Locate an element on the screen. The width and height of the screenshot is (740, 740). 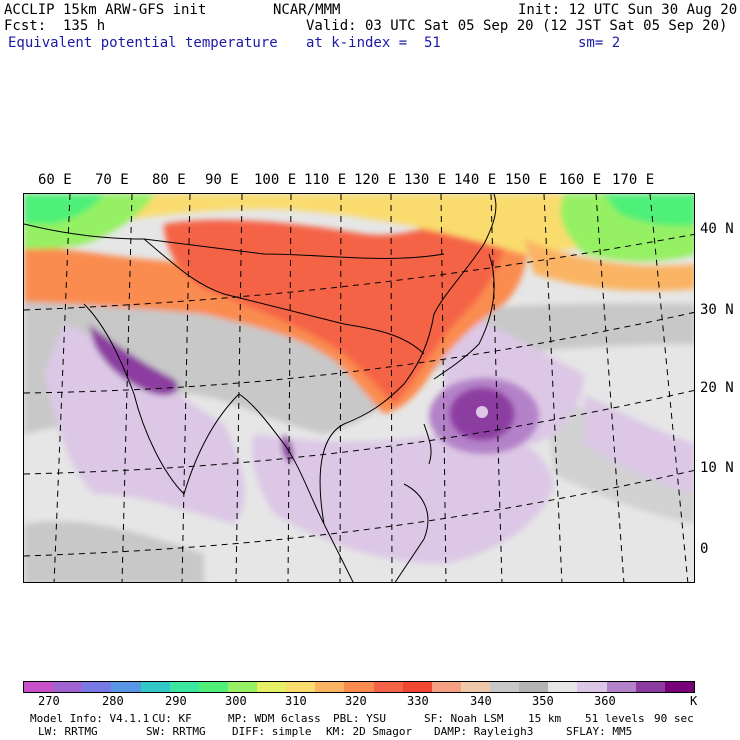
lon-label: 120 E is located at coordinates (375, 180).